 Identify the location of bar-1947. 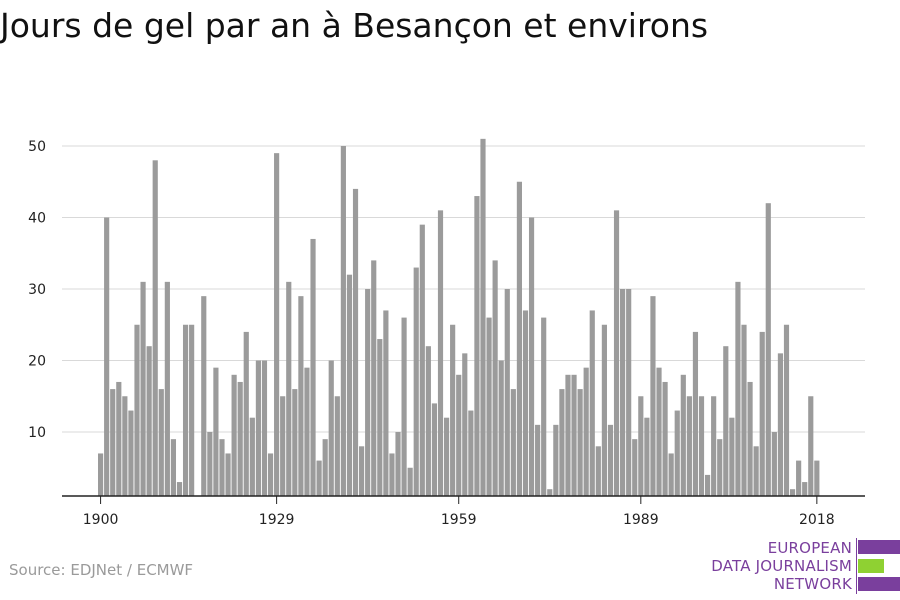
(386, 403).